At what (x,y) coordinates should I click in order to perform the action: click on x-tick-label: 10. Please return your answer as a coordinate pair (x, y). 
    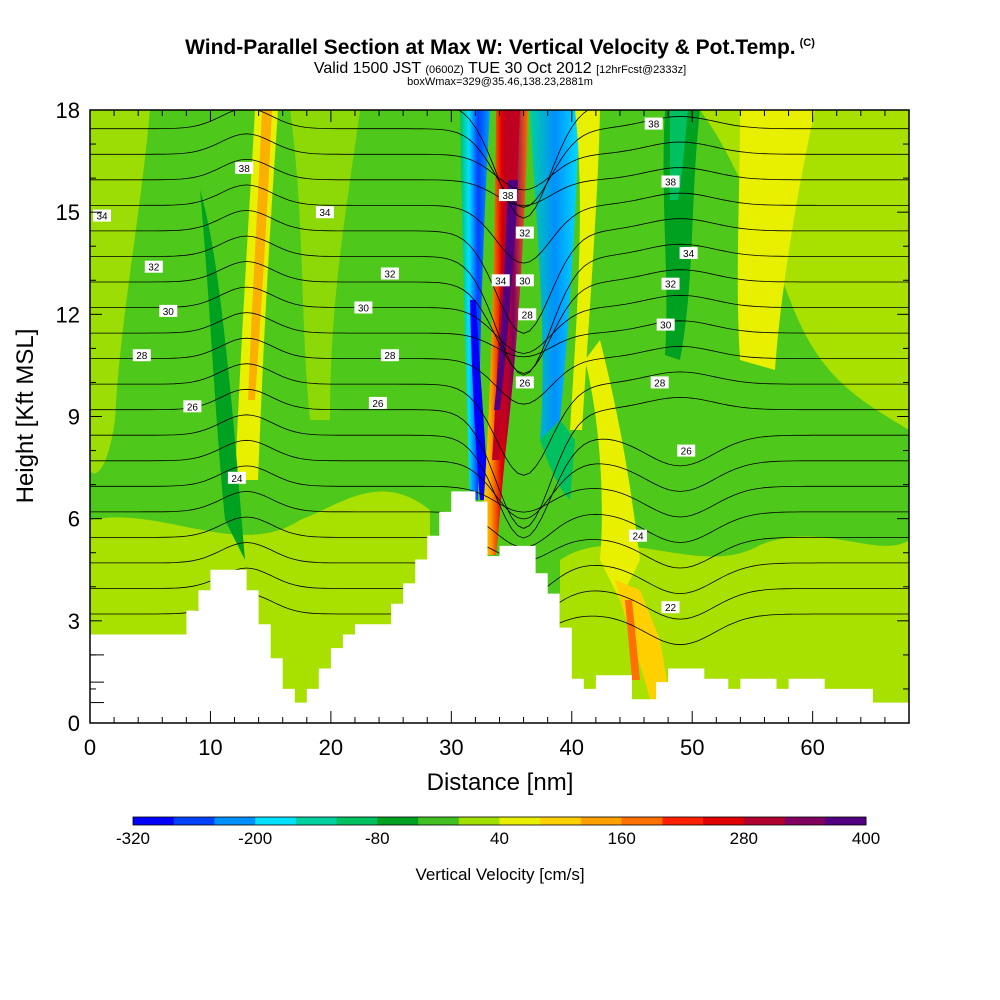
    Looking at the image, I should click on (210, 747).